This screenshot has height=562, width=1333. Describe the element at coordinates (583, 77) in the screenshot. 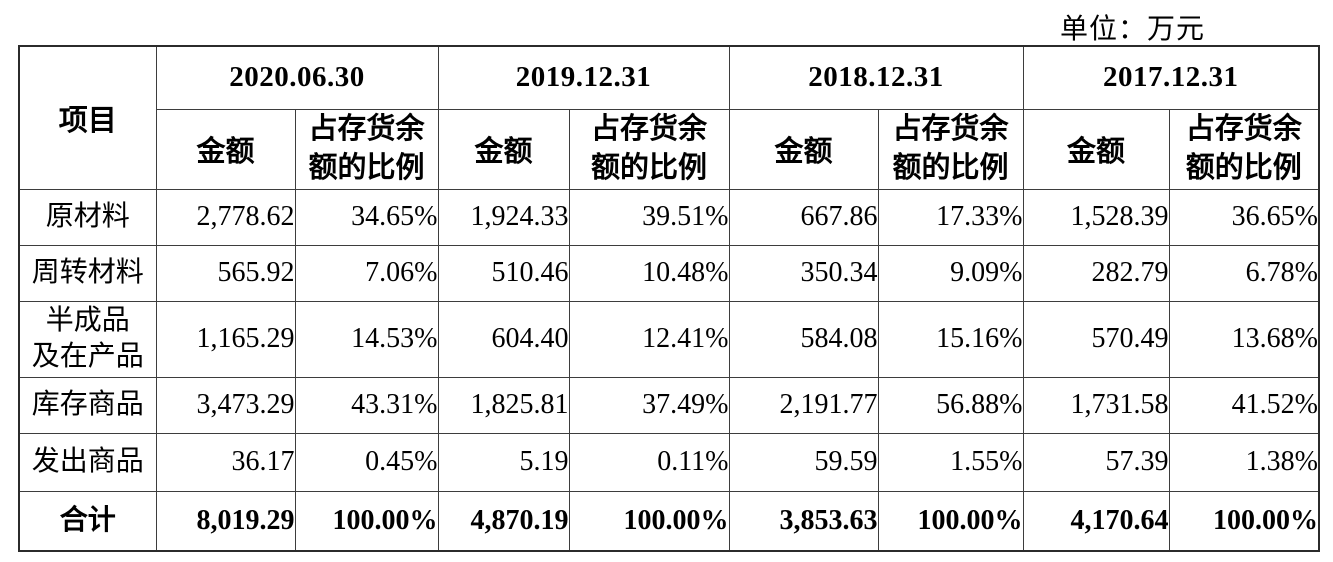

I see `period-header-2019-12-31: 2019.12.31` at that location.